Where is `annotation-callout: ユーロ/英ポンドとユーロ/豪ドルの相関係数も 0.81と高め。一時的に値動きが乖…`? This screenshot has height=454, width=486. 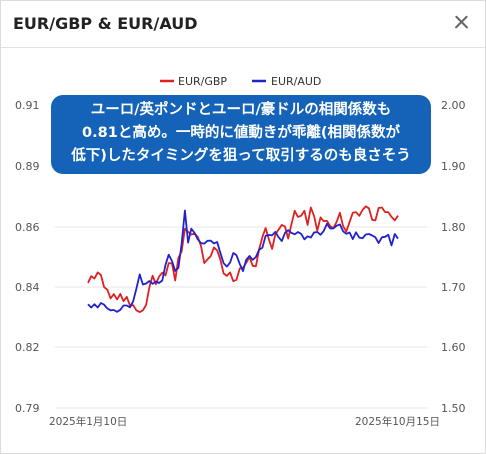 annotation-callout: ユーロ/英ポンドとユーロ/豪ドルの相関係数も 0.81と高め。一時的に値動きが乖… is located at coordinates (241, 134).